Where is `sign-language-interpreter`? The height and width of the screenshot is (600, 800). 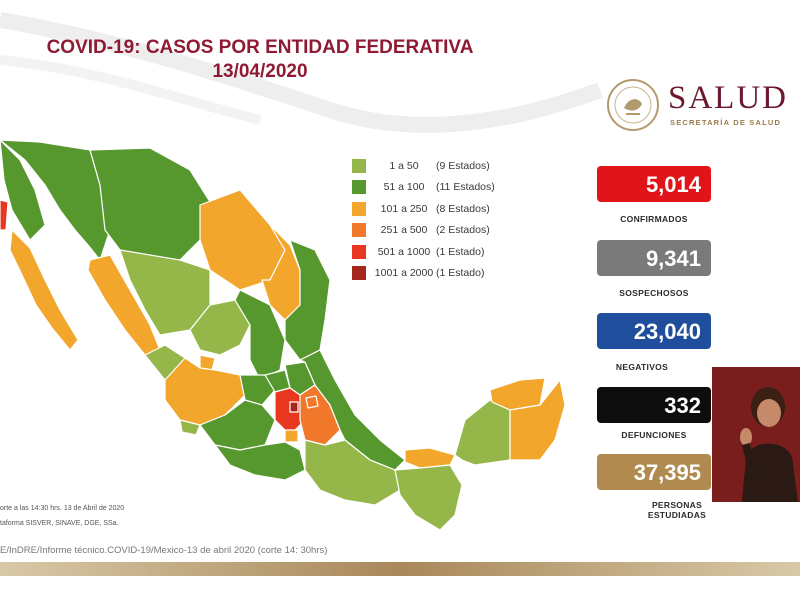 sign-language-interpreter is located at coordinates (756, 434).